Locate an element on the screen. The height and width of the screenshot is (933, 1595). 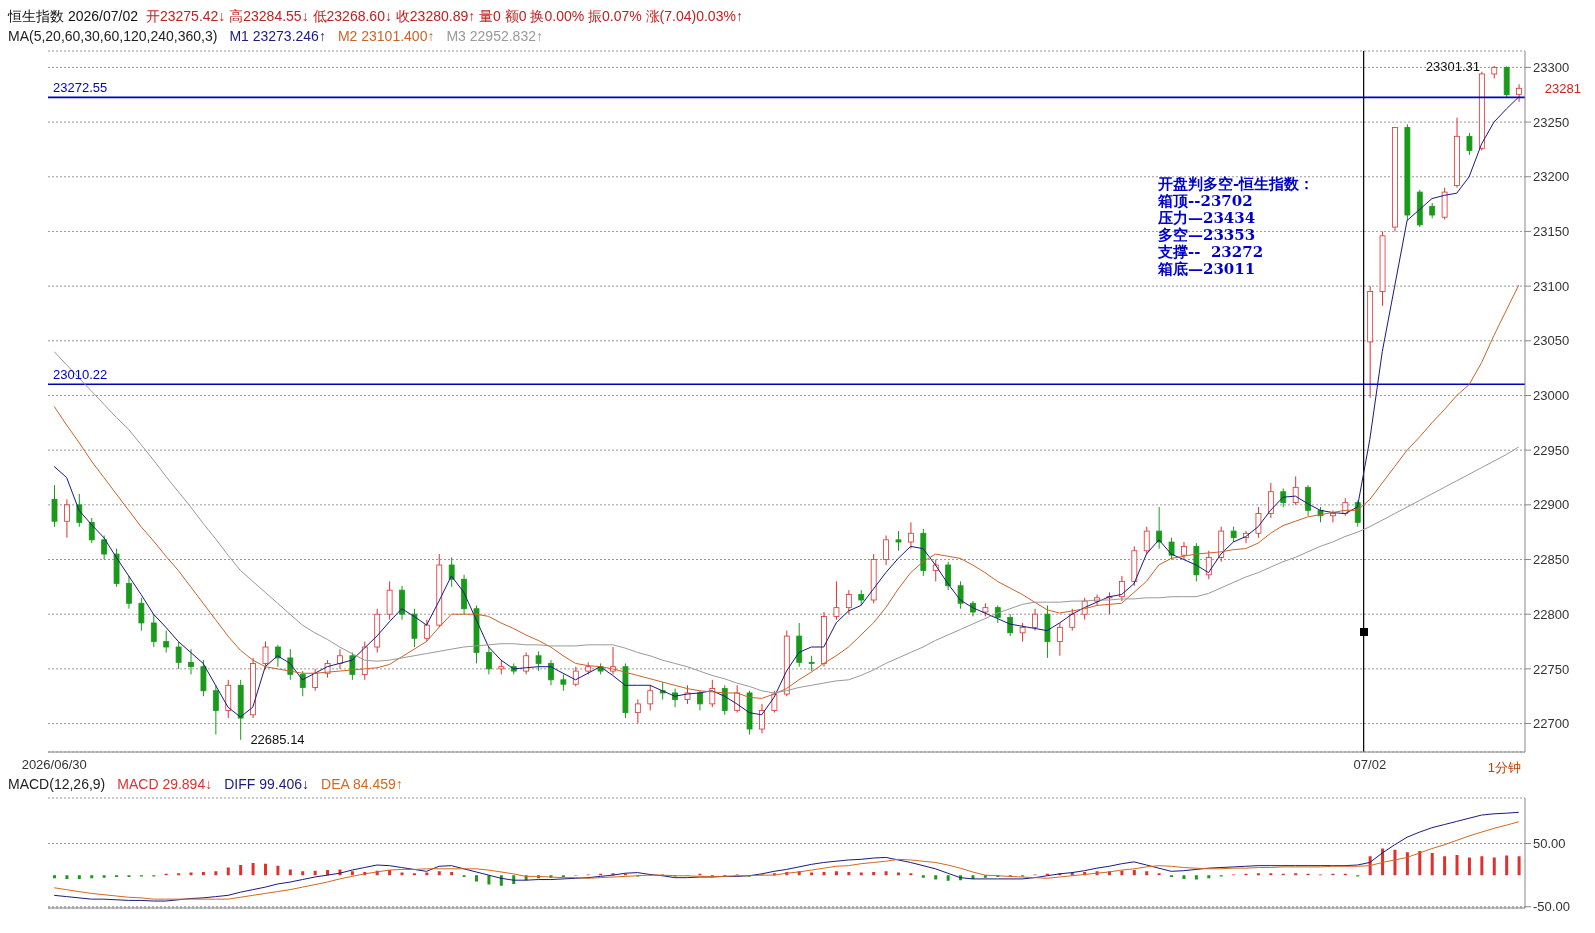
y-tick-label: -50.00 is located at coordinates (1551, 907).